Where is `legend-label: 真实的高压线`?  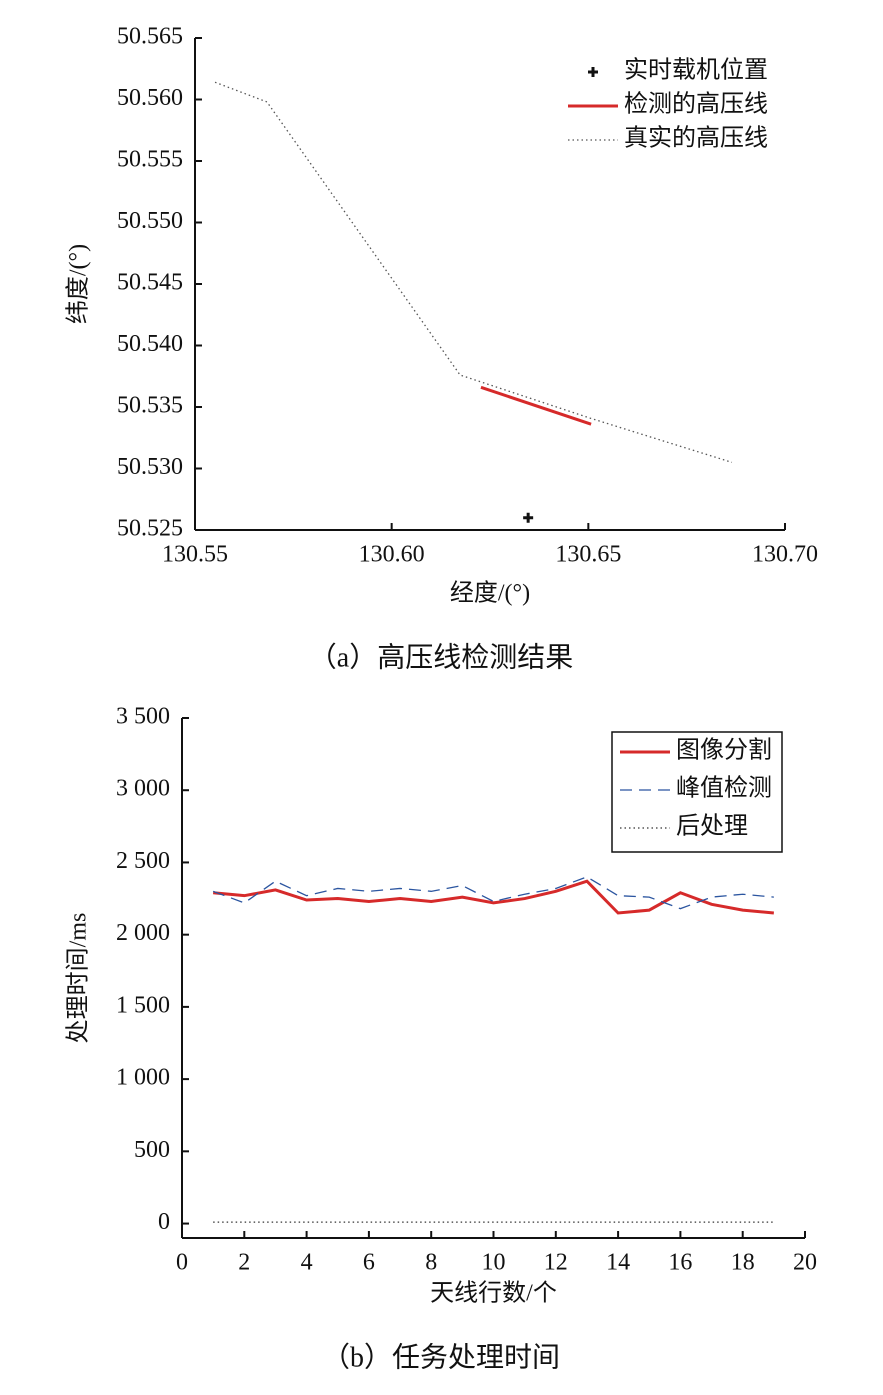
legend-label: 真实的高压线 is located at coordinates (696, 138).